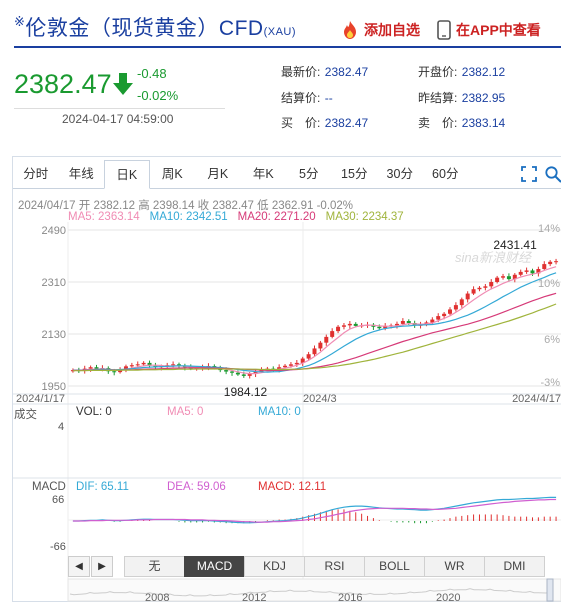 The image size is (561, 602). I want to click on title-code: (XAU), so click(280, 32).